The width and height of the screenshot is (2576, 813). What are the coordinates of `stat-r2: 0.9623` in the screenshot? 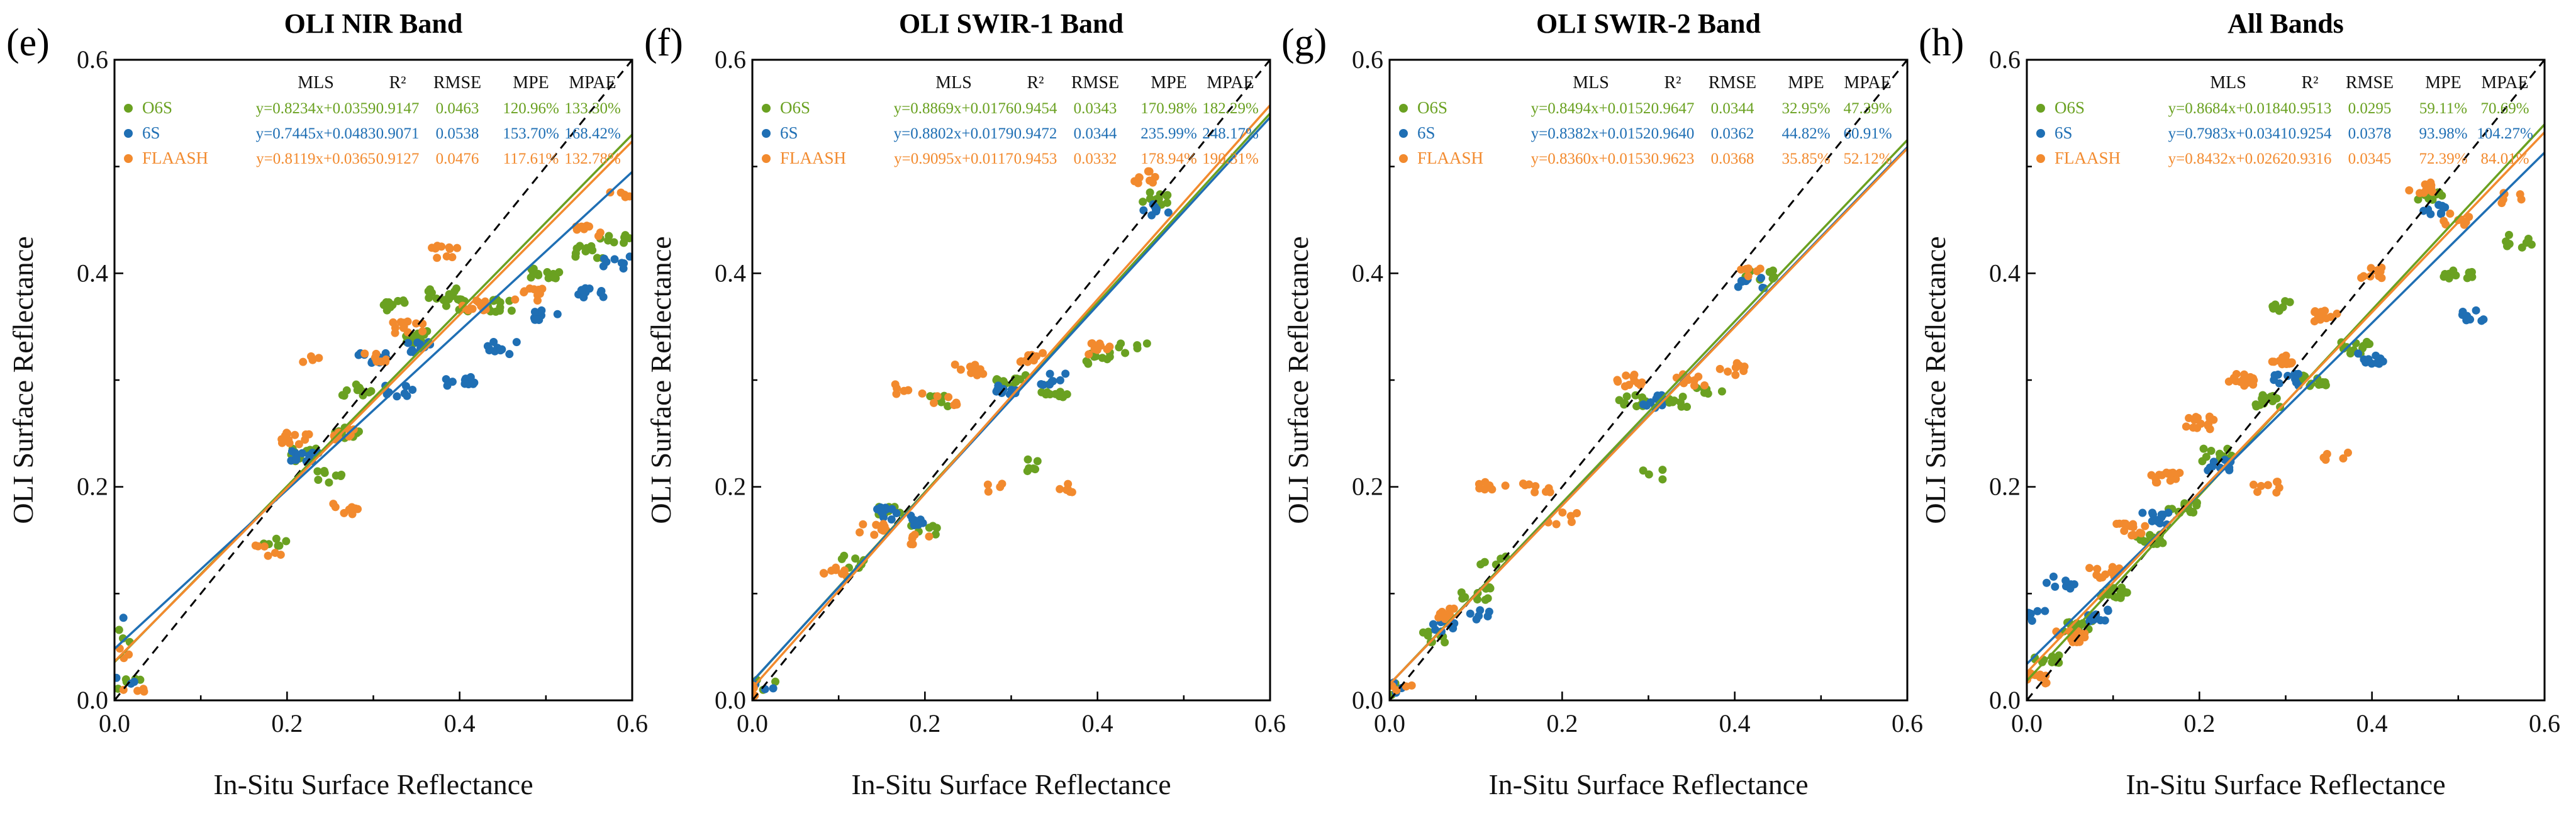 It's located at (1673, 159).